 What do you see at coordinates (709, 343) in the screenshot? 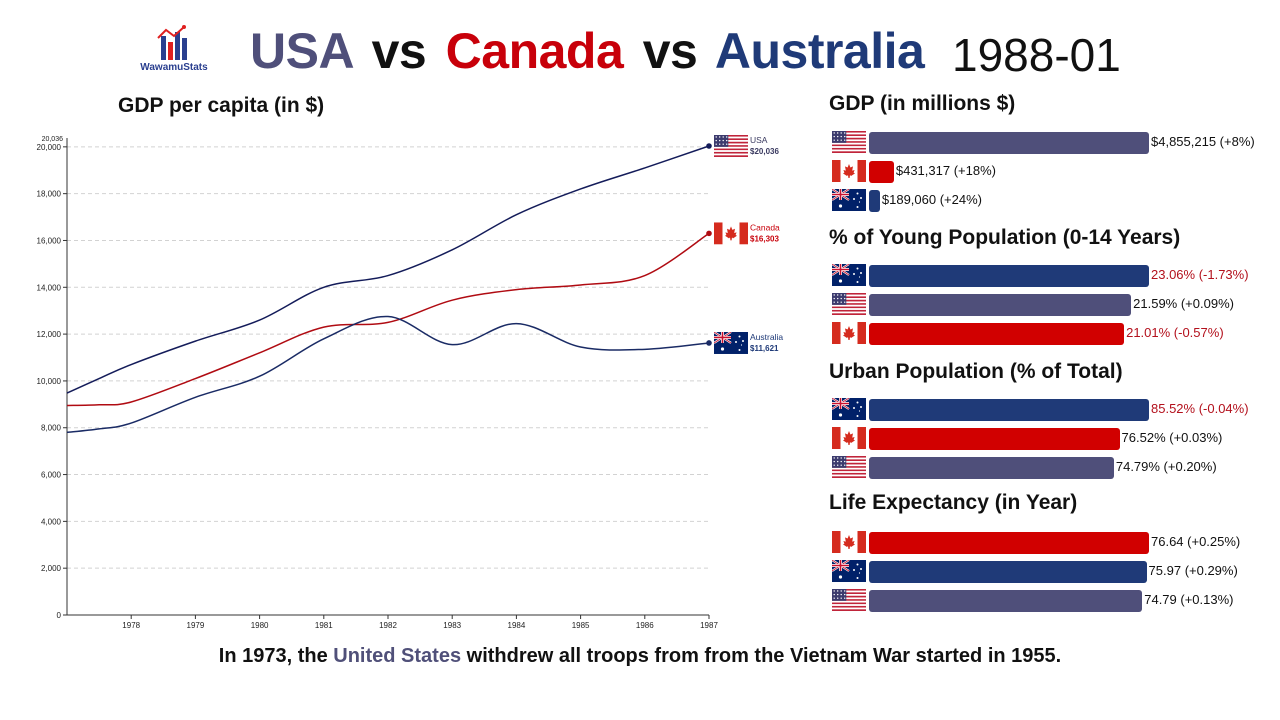
I see `series-end-point-australia` at bounding box center [709, 343].